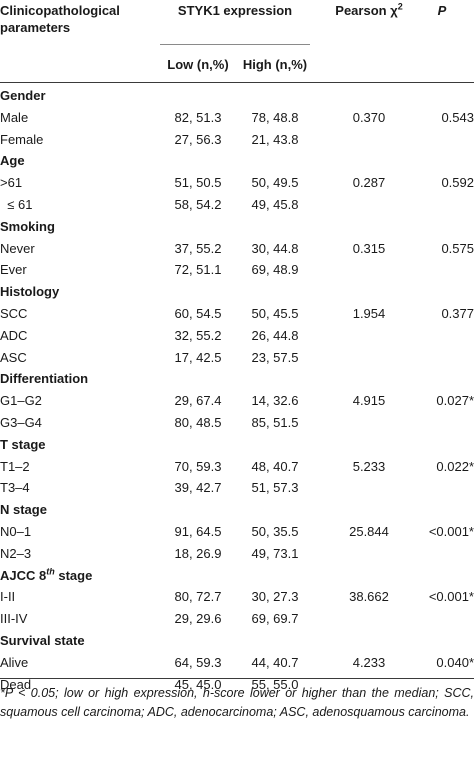 The width and height of the screenshot is (474, 757). What do you see at coordinates (80, 554) in the screenshot?
I see `row-label: N2–3` at bounding box center [80, 554].